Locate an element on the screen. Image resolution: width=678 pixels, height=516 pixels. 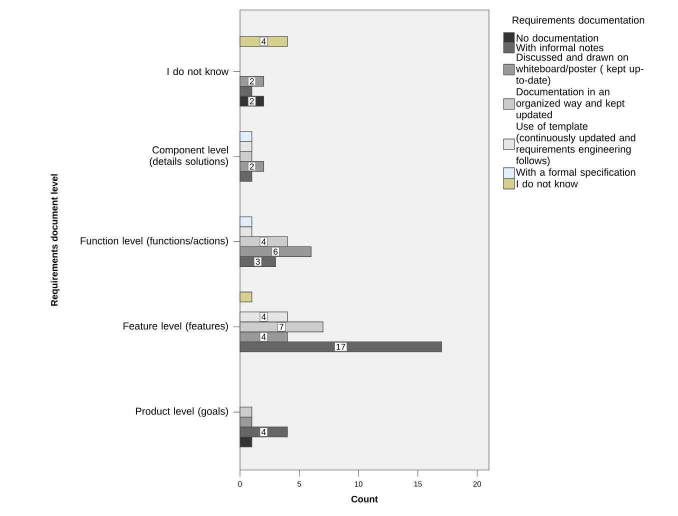
data-label: 3 is located at coordinates (258, 261).